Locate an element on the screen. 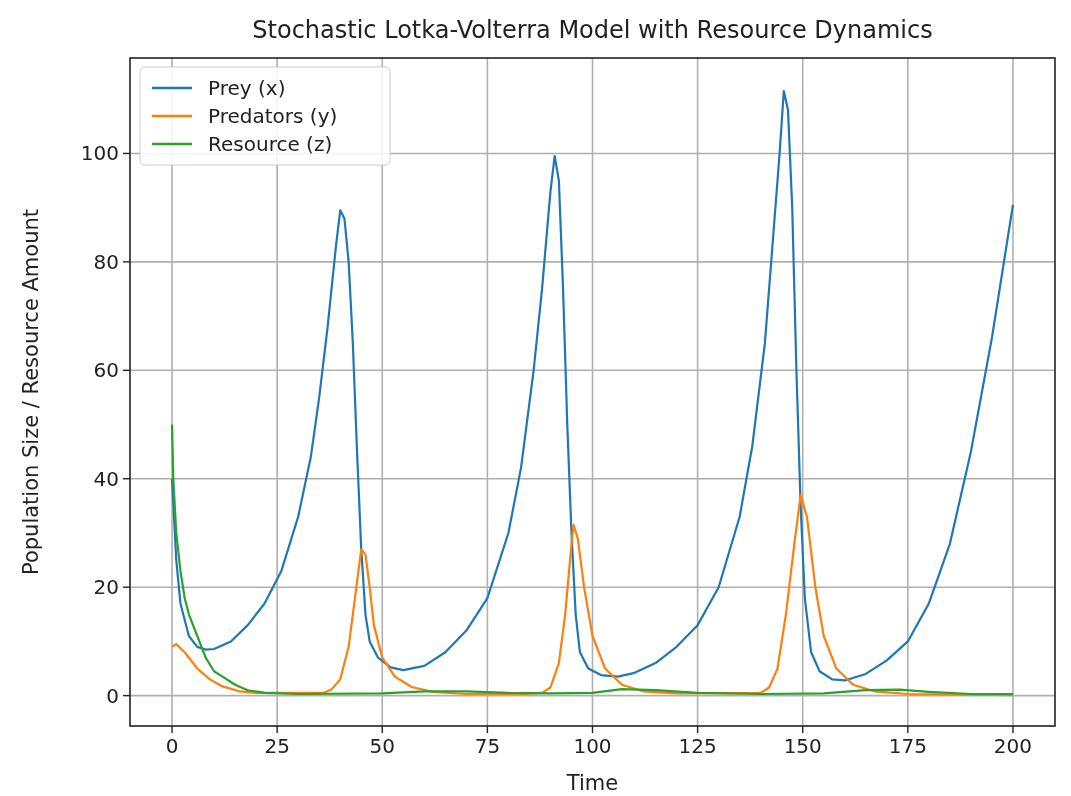  x-tick-label: 125 is located at coordinates (697, 746).